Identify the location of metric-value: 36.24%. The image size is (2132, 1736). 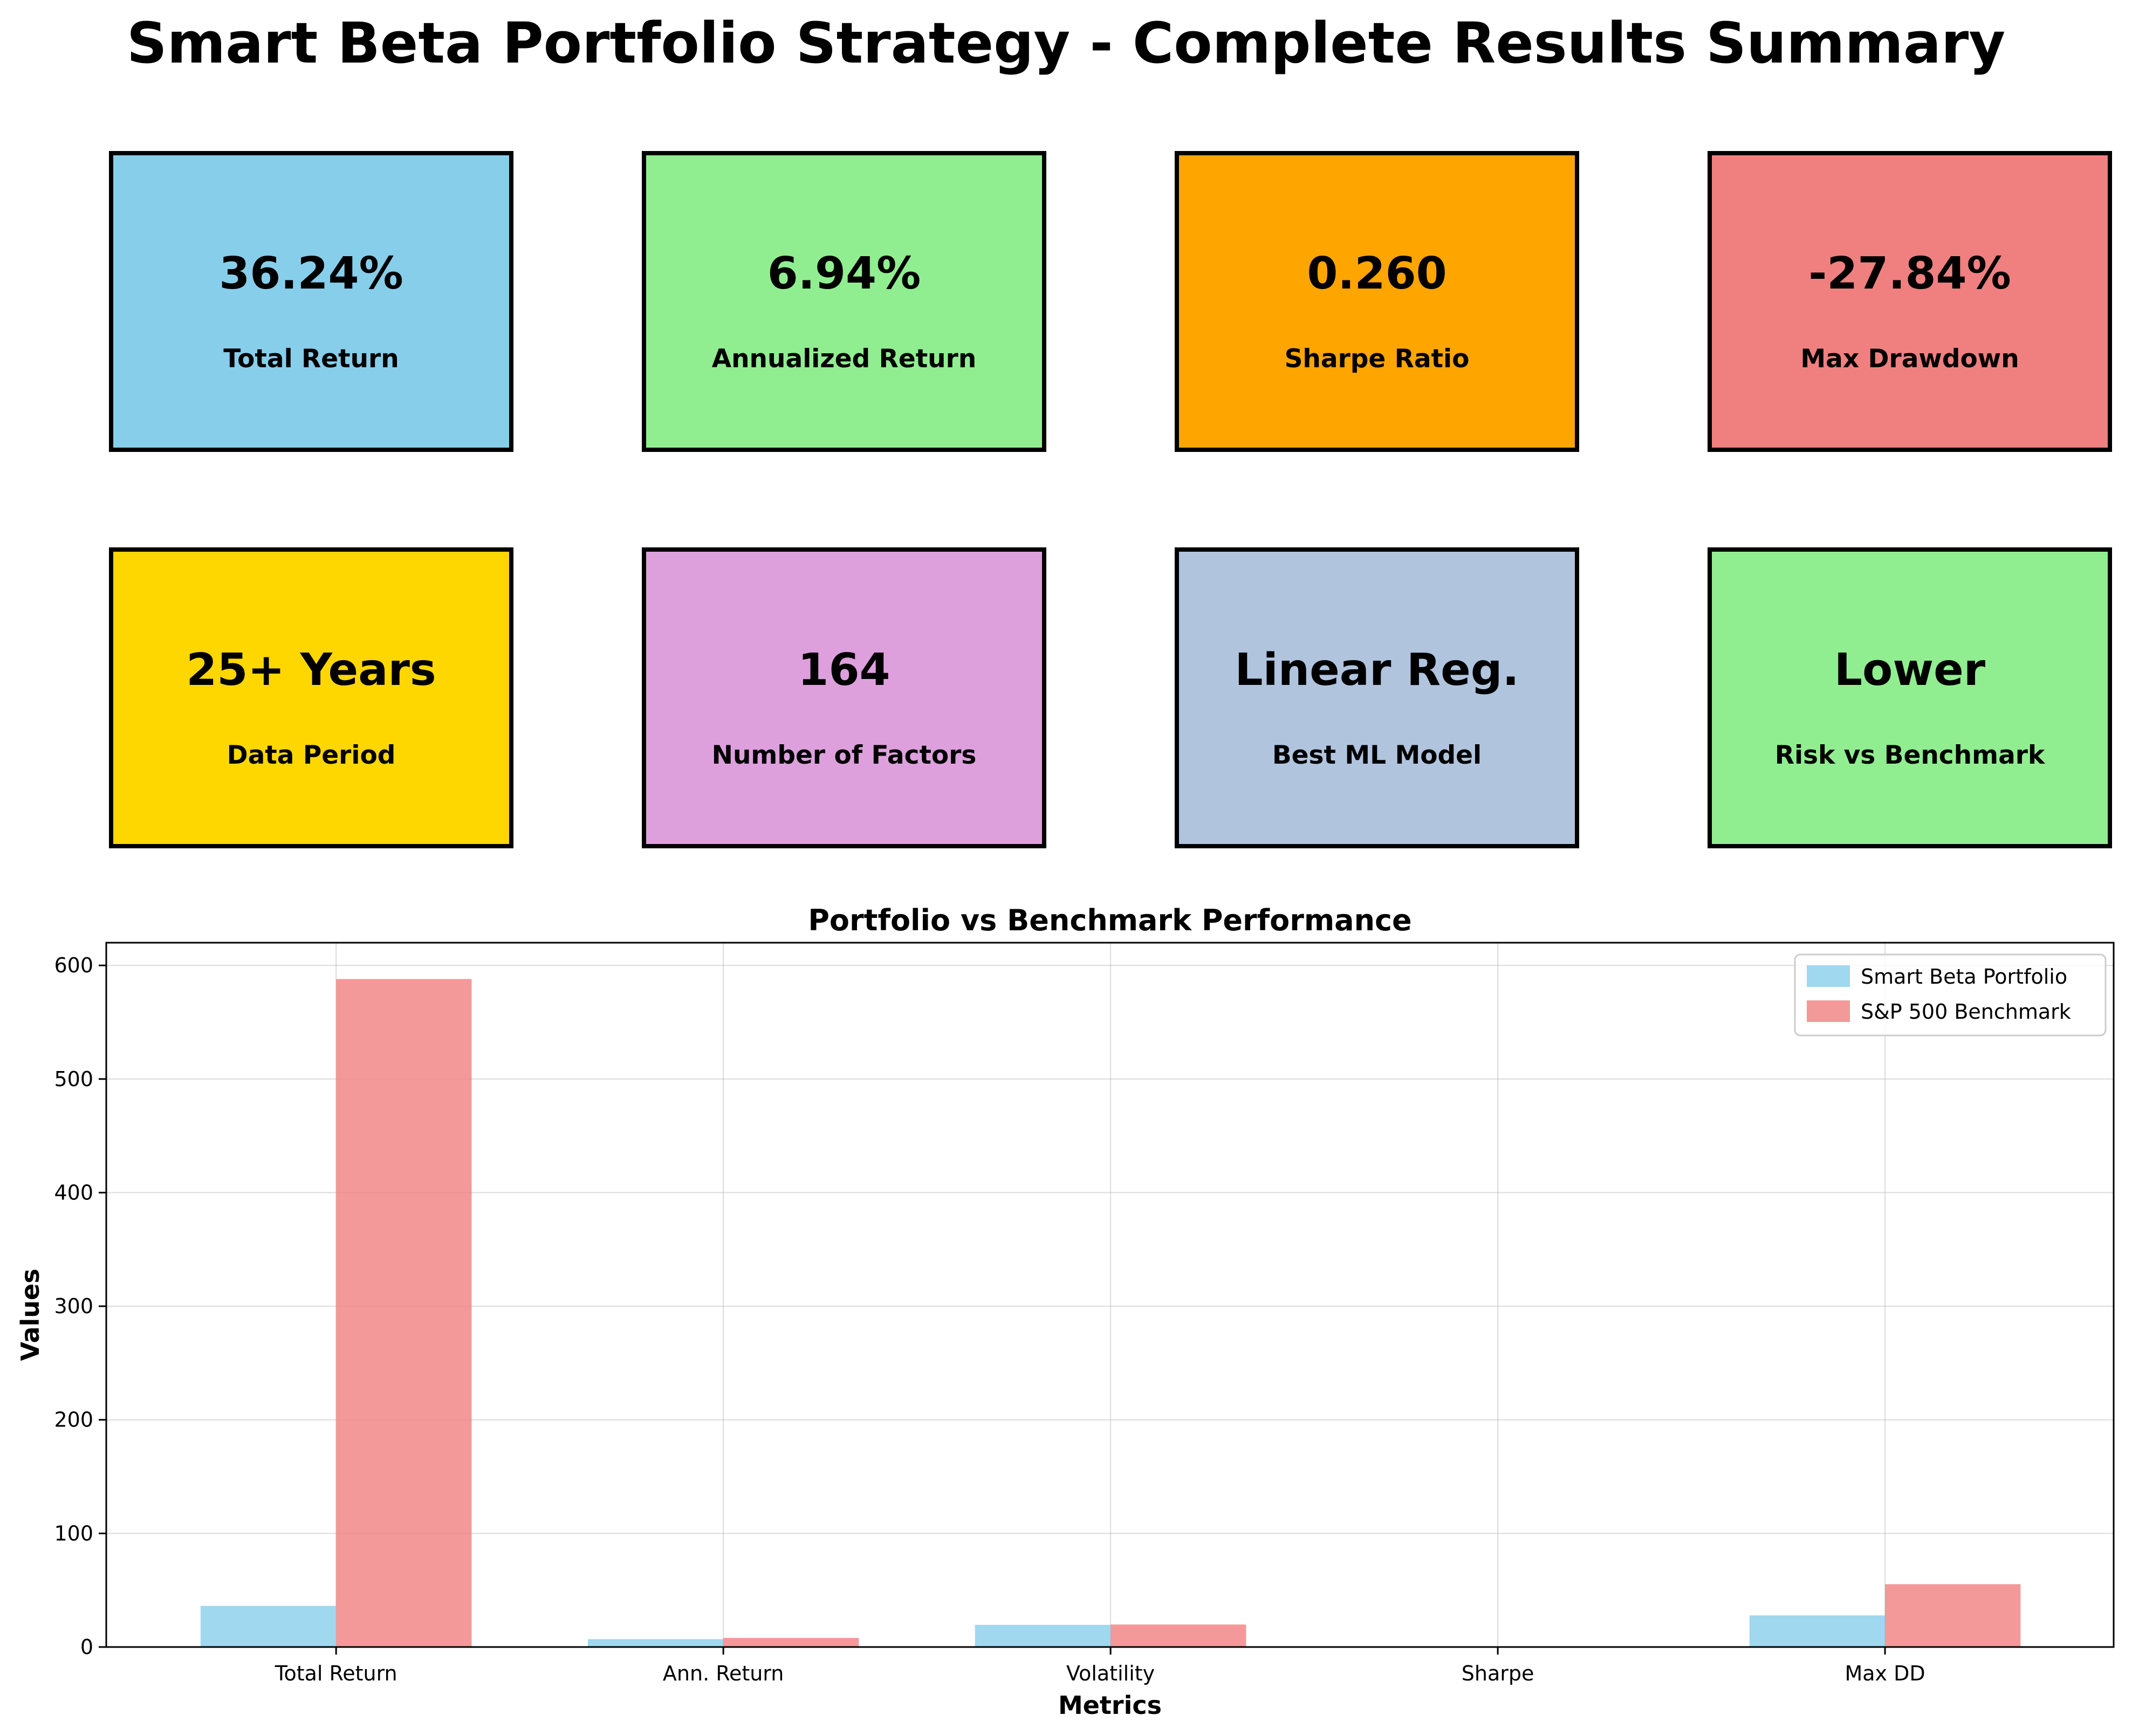
(311, 273).